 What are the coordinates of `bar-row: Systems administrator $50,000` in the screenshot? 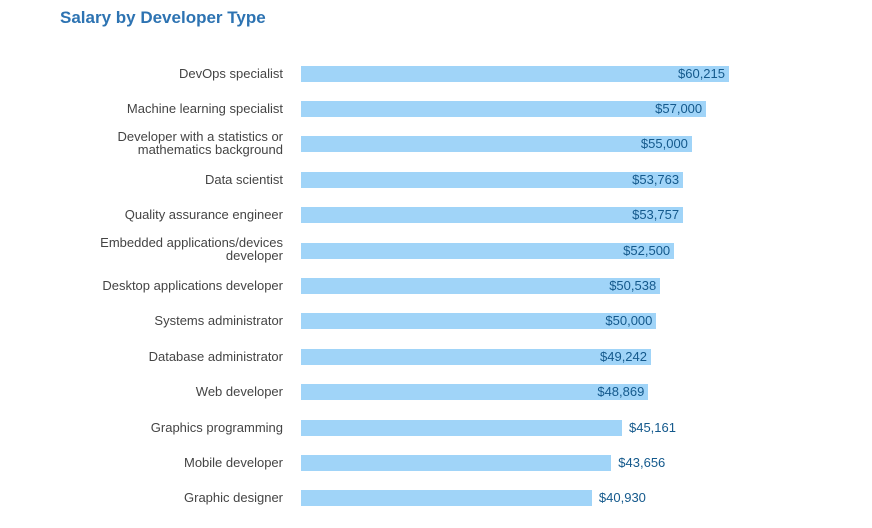 It's located at (436, 321).